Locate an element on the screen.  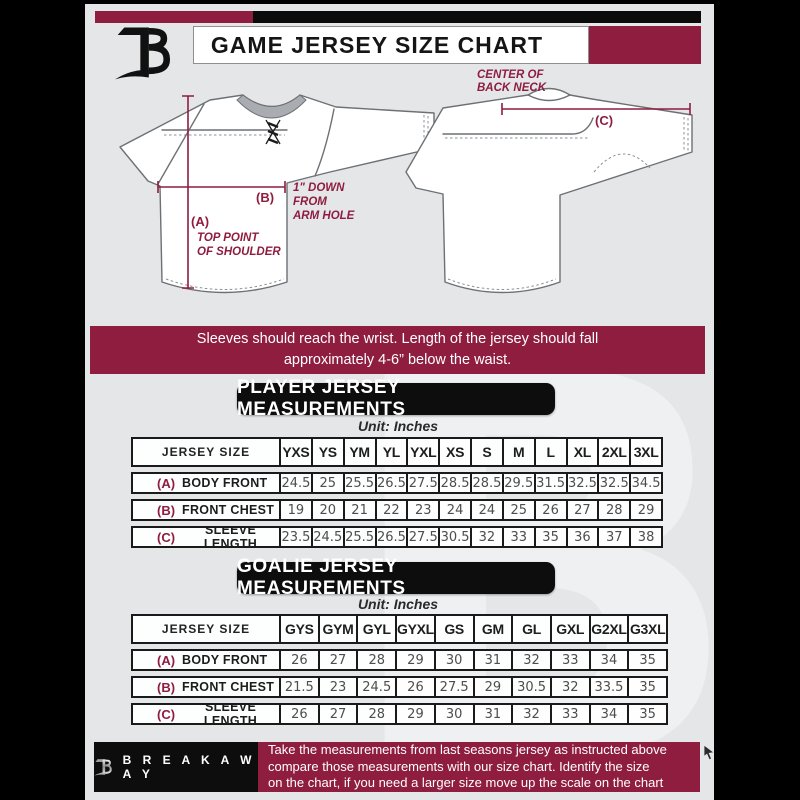
size-col: 3XL is located at coordinates (645, 452).